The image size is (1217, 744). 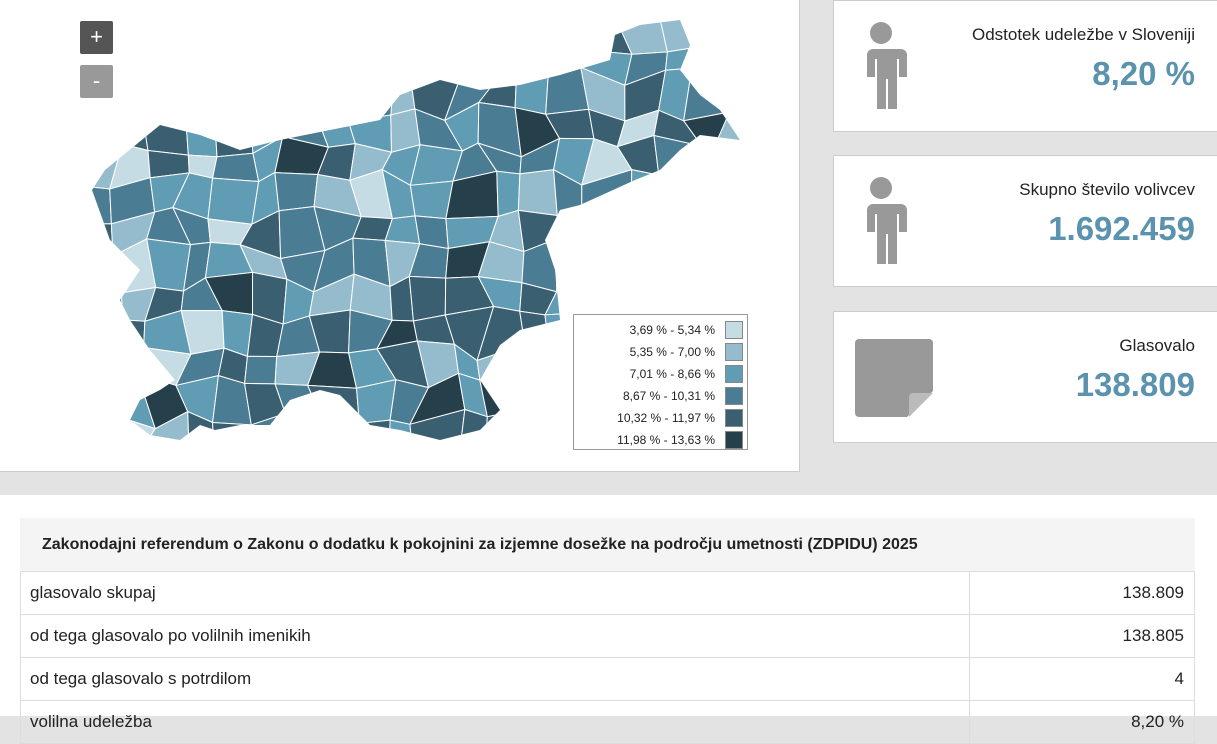 I want to click on legend-entry: 11,98 % - 13,63 %, so click(x=660, y=440).